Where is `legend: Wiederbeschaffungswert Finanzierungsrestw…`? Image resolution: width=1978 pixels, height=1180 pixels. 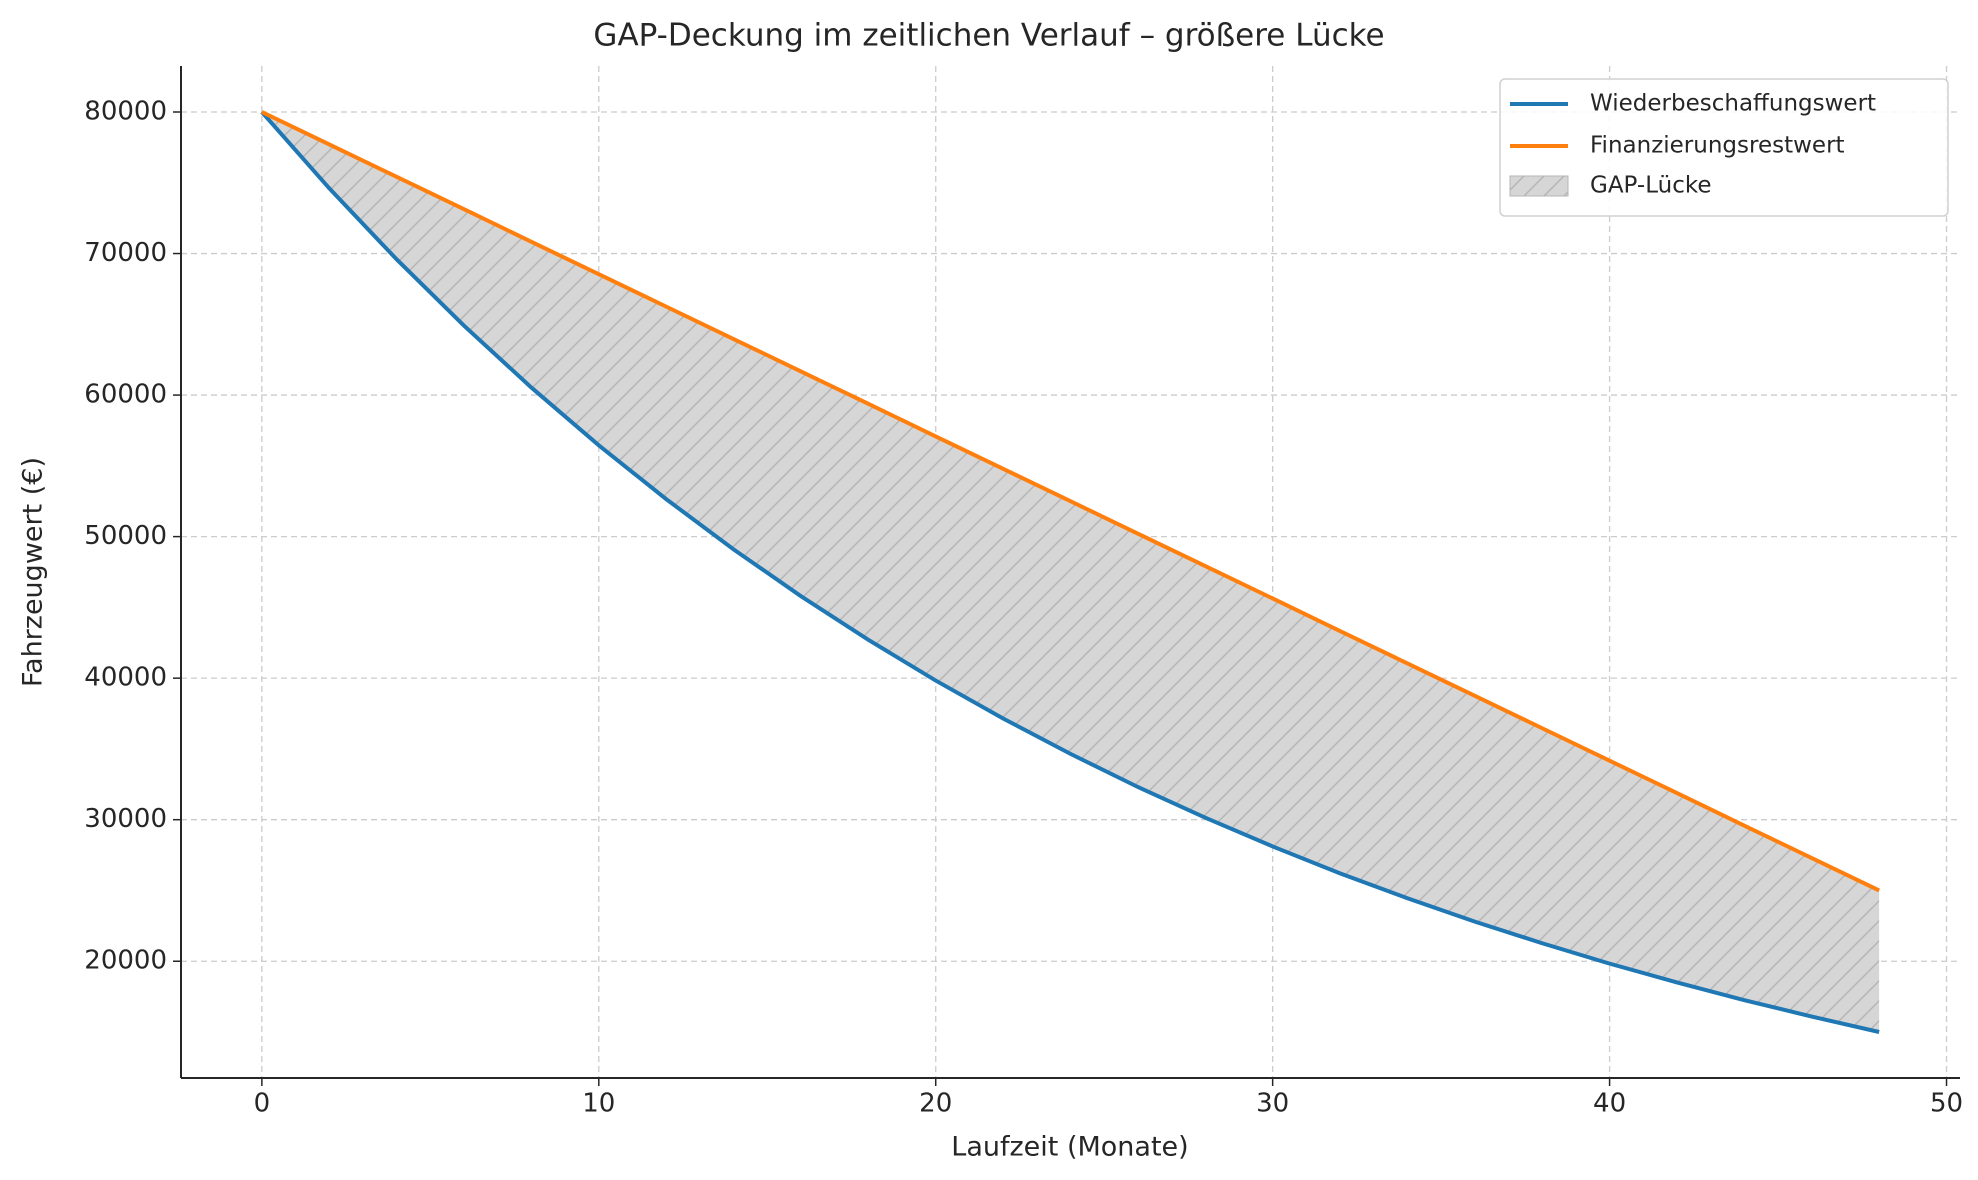
legend: Wiederbeschaffungswert Finanzierungsrestw… is located at coordinates (1724, 147).